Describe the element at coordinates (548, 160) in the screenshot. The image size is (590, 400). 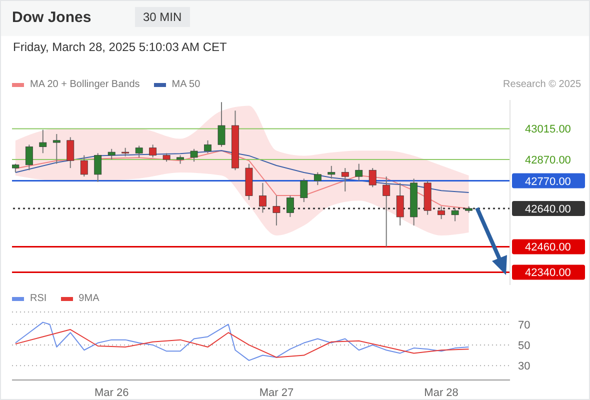
I see `y-tick-label: 42870.00` at that location.